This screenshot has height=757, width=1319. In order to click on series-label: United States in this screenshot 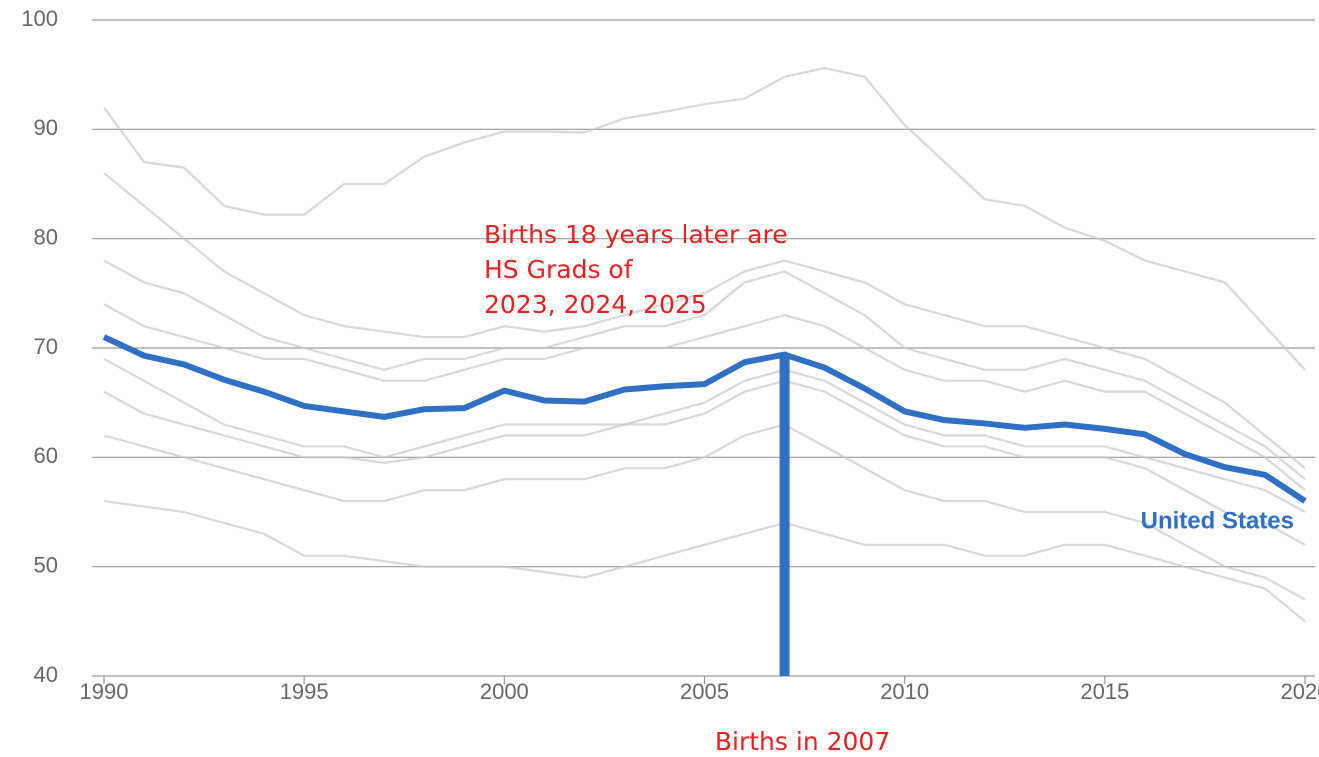, I will do `click(1217, 520)`.